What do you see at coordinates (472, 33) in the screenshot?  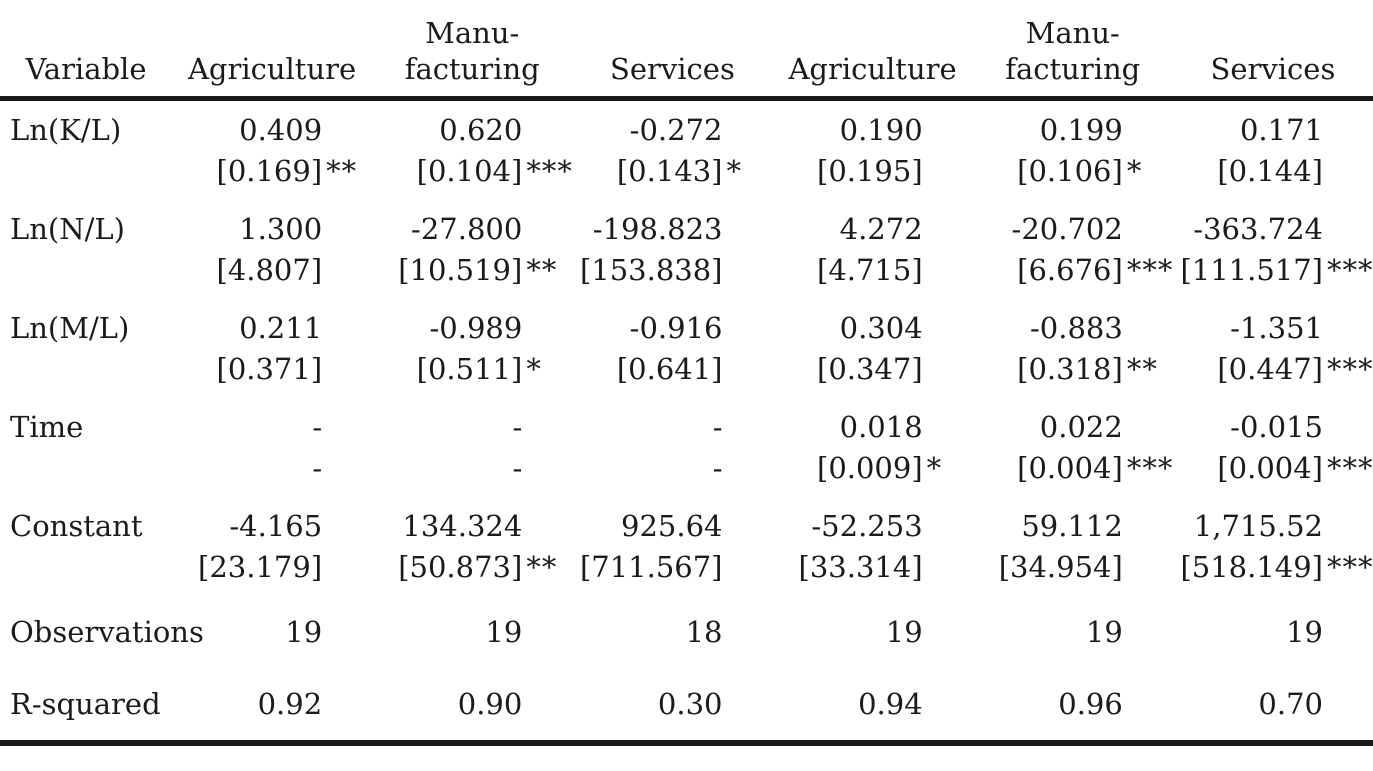 I see `column-header-line: Manu-` at bounding box center [472, 33].